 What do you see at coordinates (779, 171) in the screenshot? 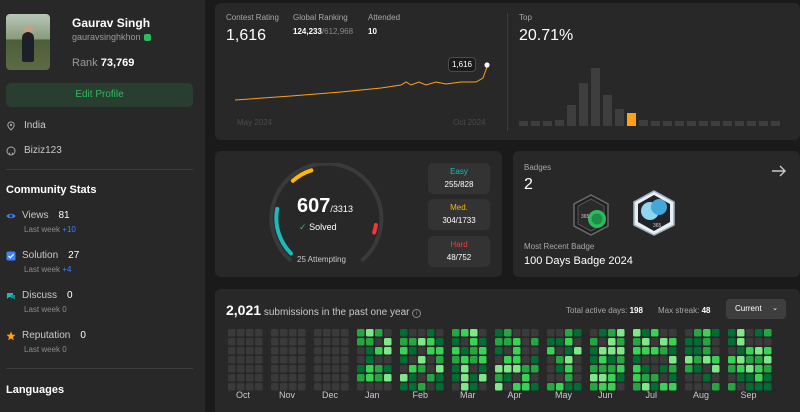
I see `arrow-right-icon` at bounding box center [779, 171].